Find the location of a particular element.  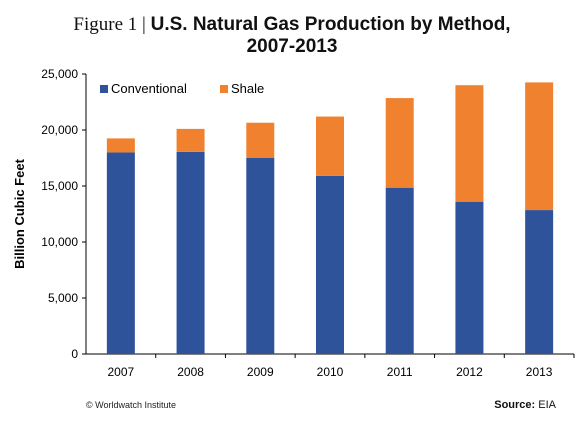

source-note: Source: EIA is located at coordinates (525, 405).